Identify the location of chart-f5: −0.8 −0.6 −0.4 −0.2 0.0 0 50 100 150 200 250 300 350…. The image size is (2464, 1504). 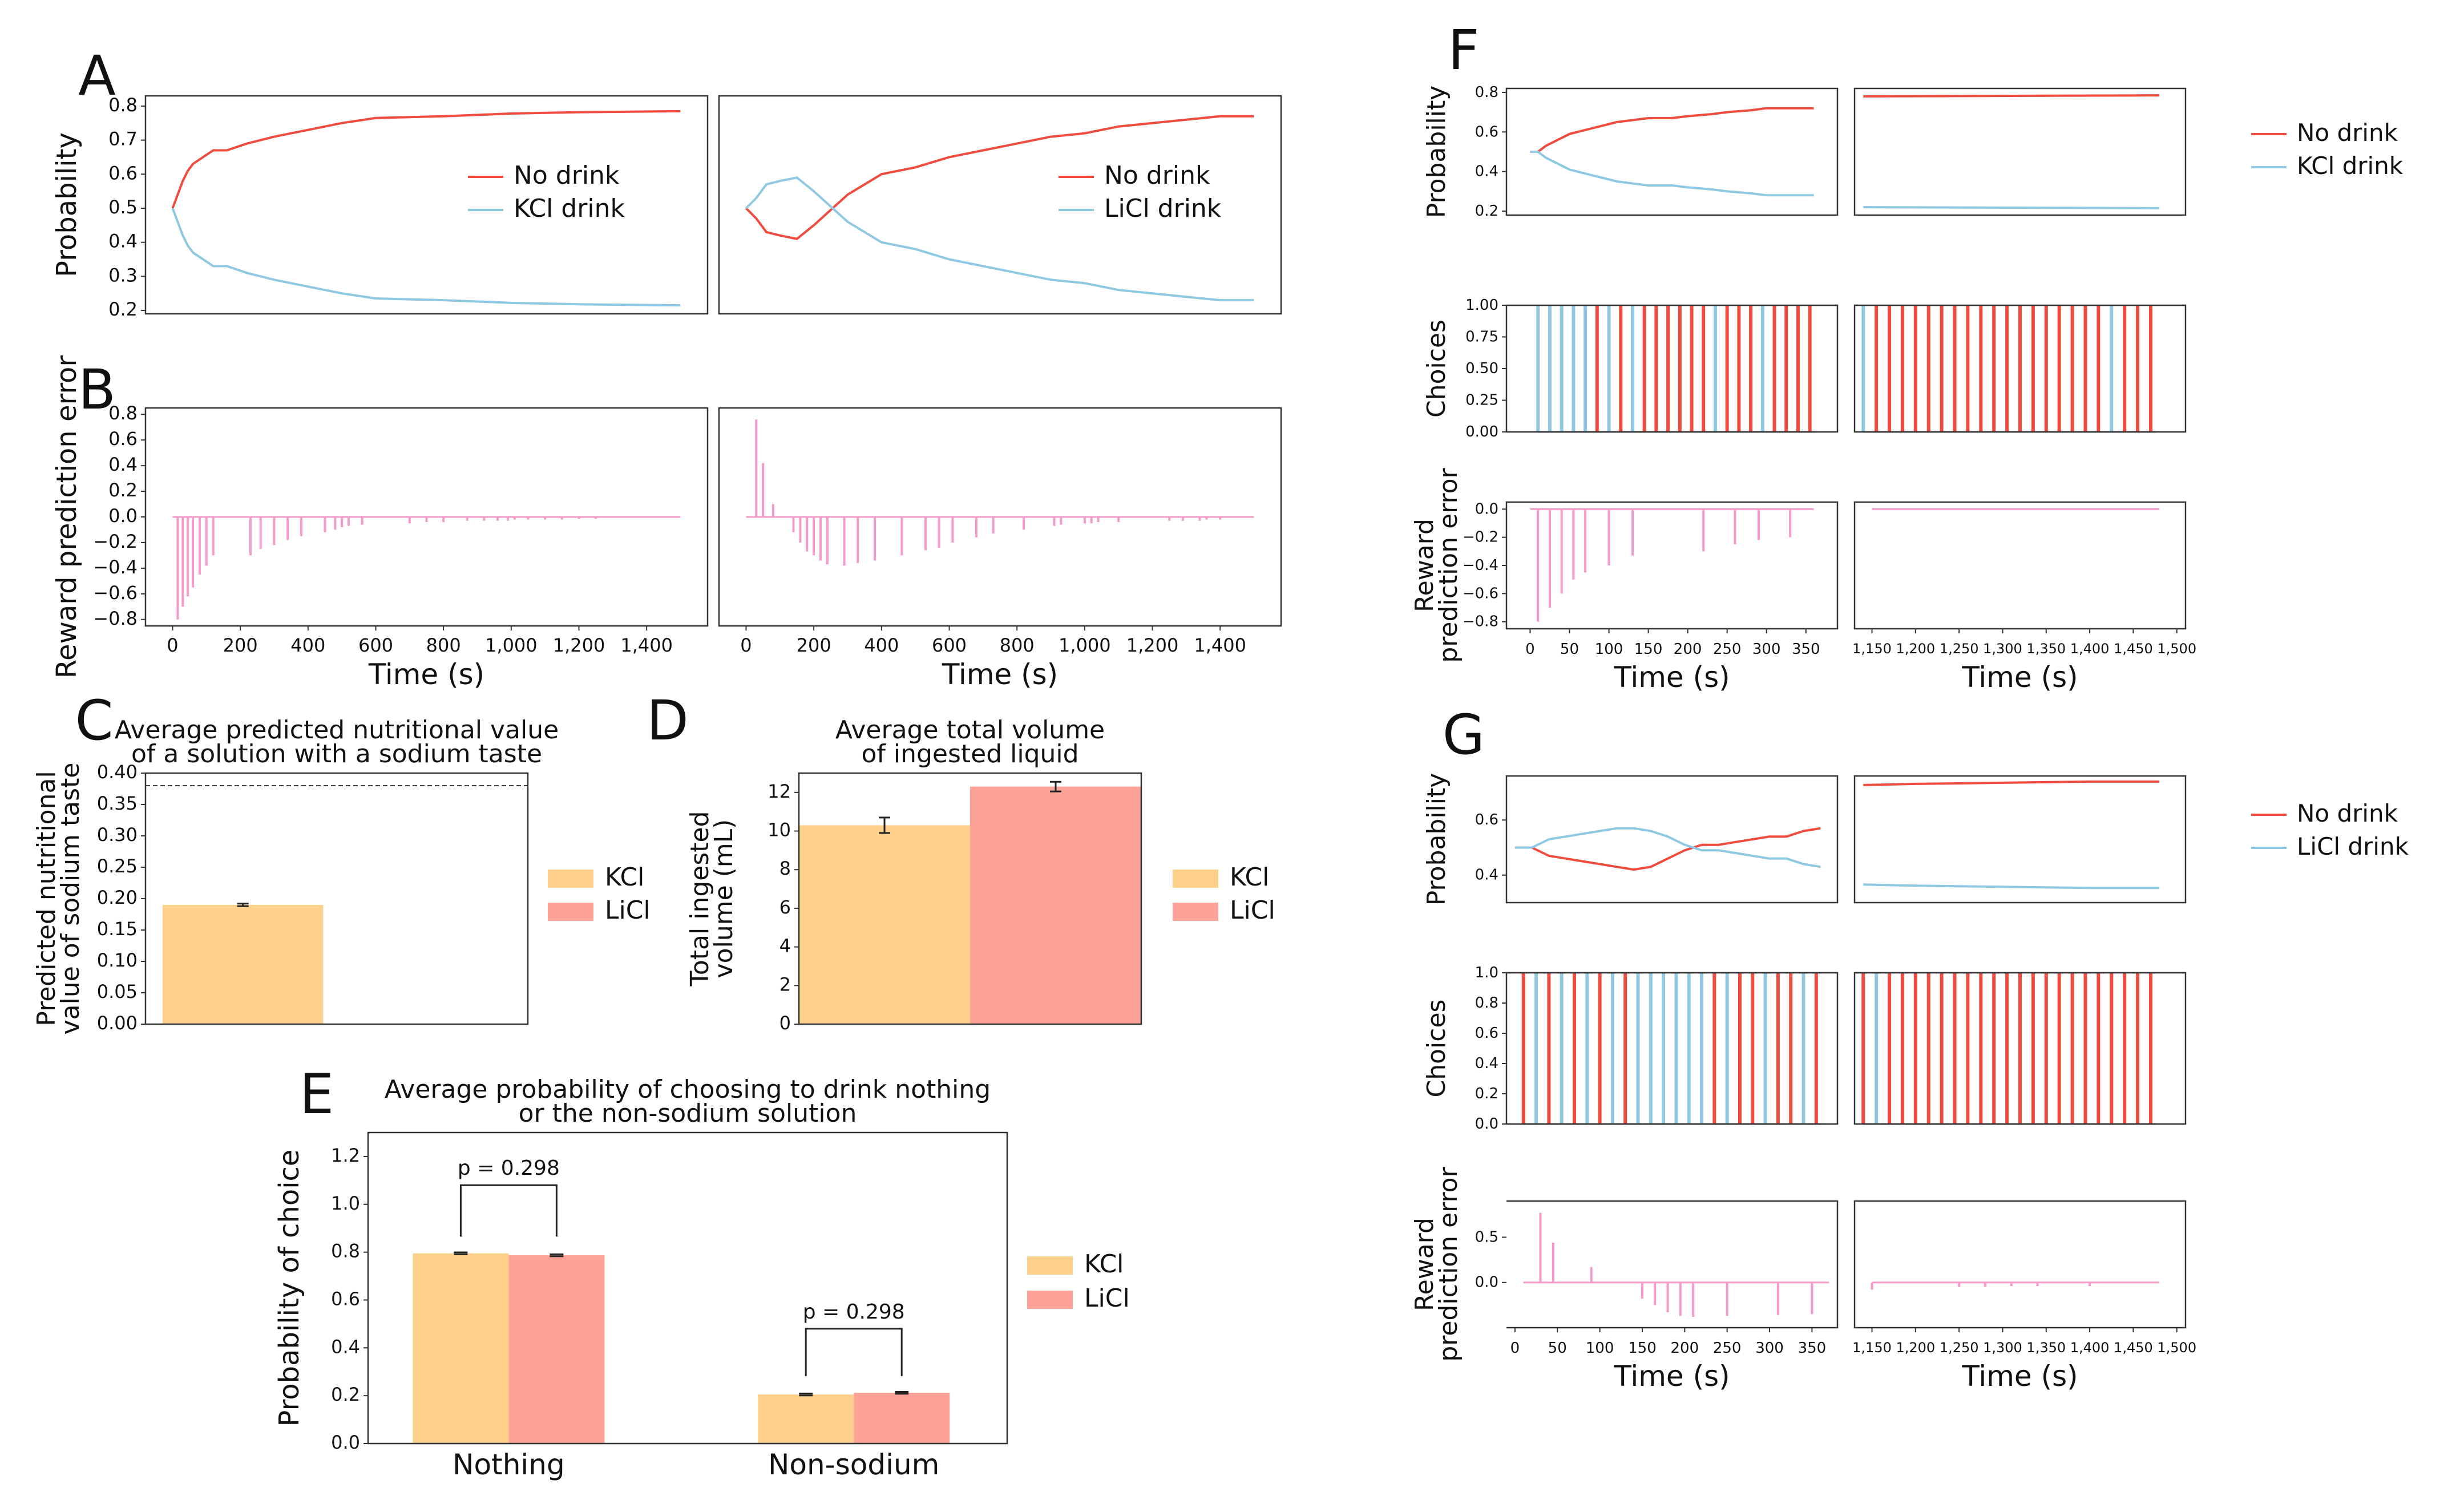
(1624, 580).